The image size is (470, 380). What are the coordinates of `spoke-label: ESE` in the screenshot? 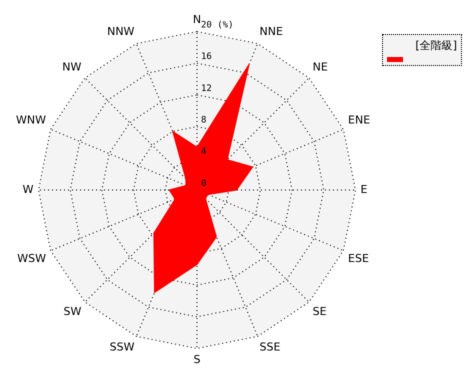 It's located at (358, 259).